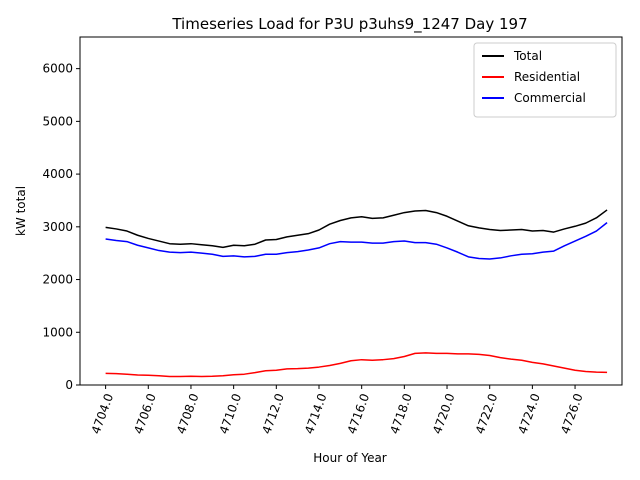 The height and width of the screenshot is (480, 640). Describe the element at coordinates (547, 77) in the screenshot. I see `legend-label-residential: Residential` at that location.